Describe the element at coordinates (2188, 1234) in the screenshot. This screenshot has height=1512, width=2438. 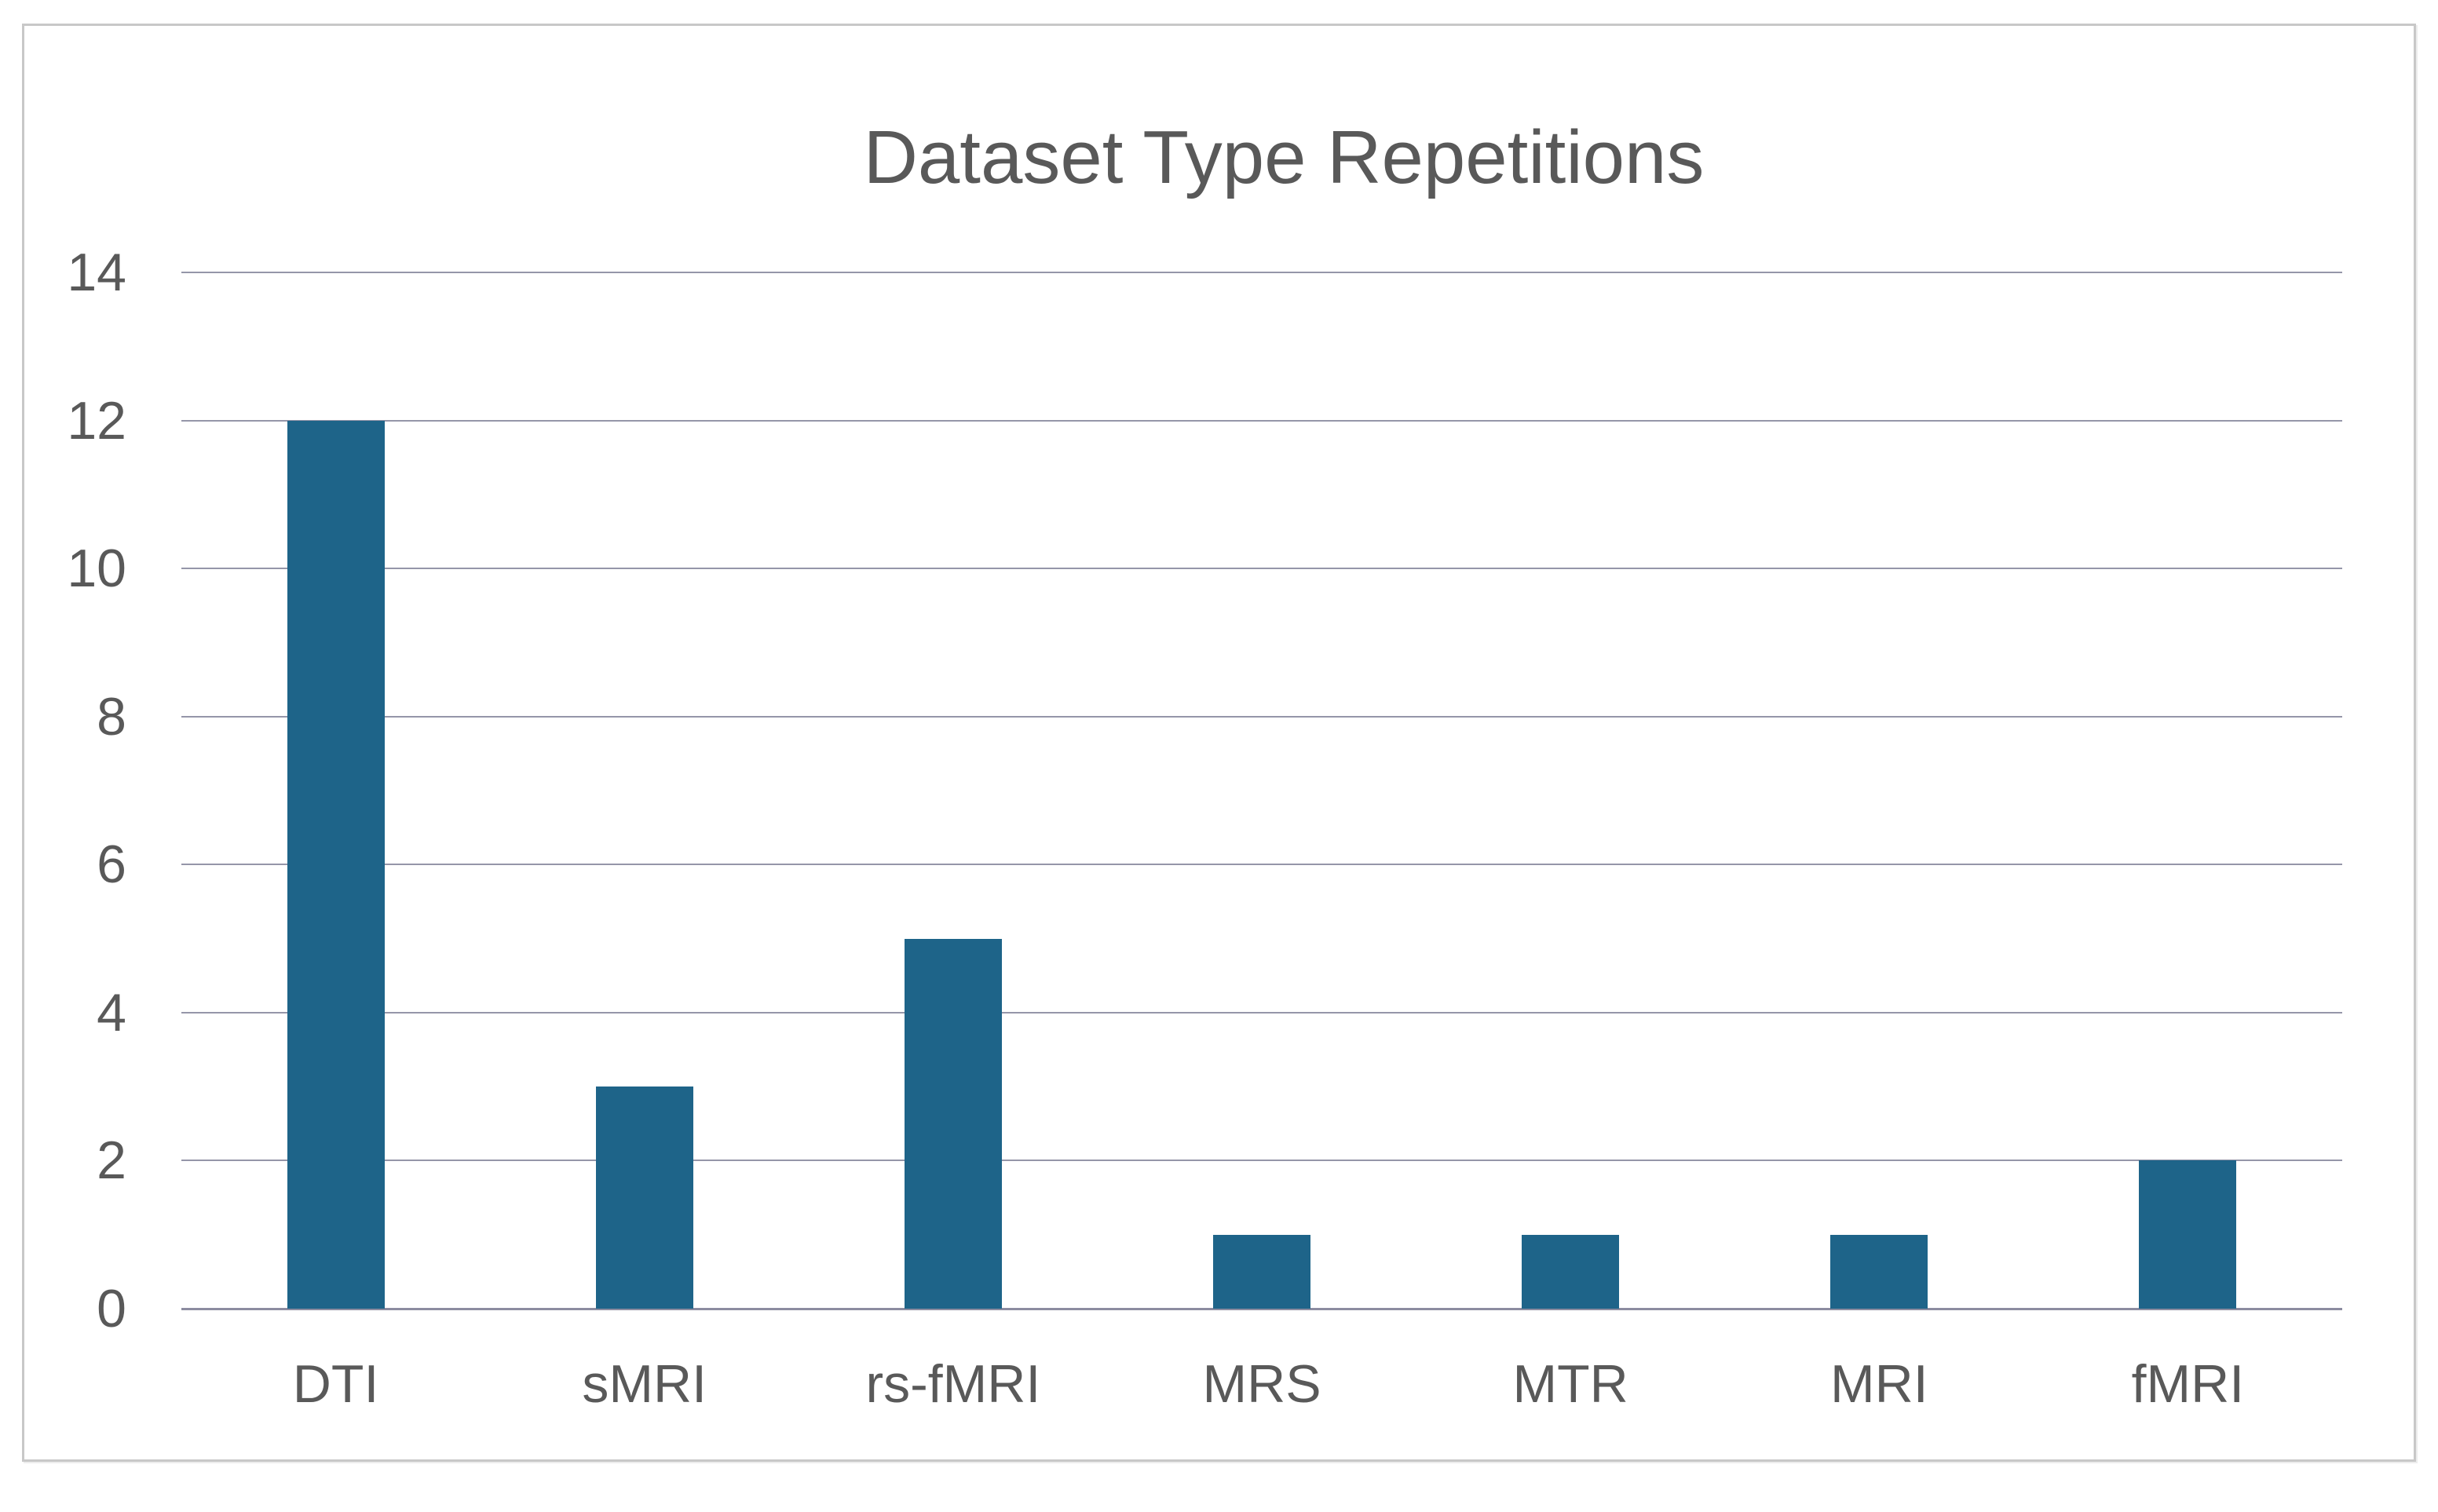
I see `bar-fmri` at that location.